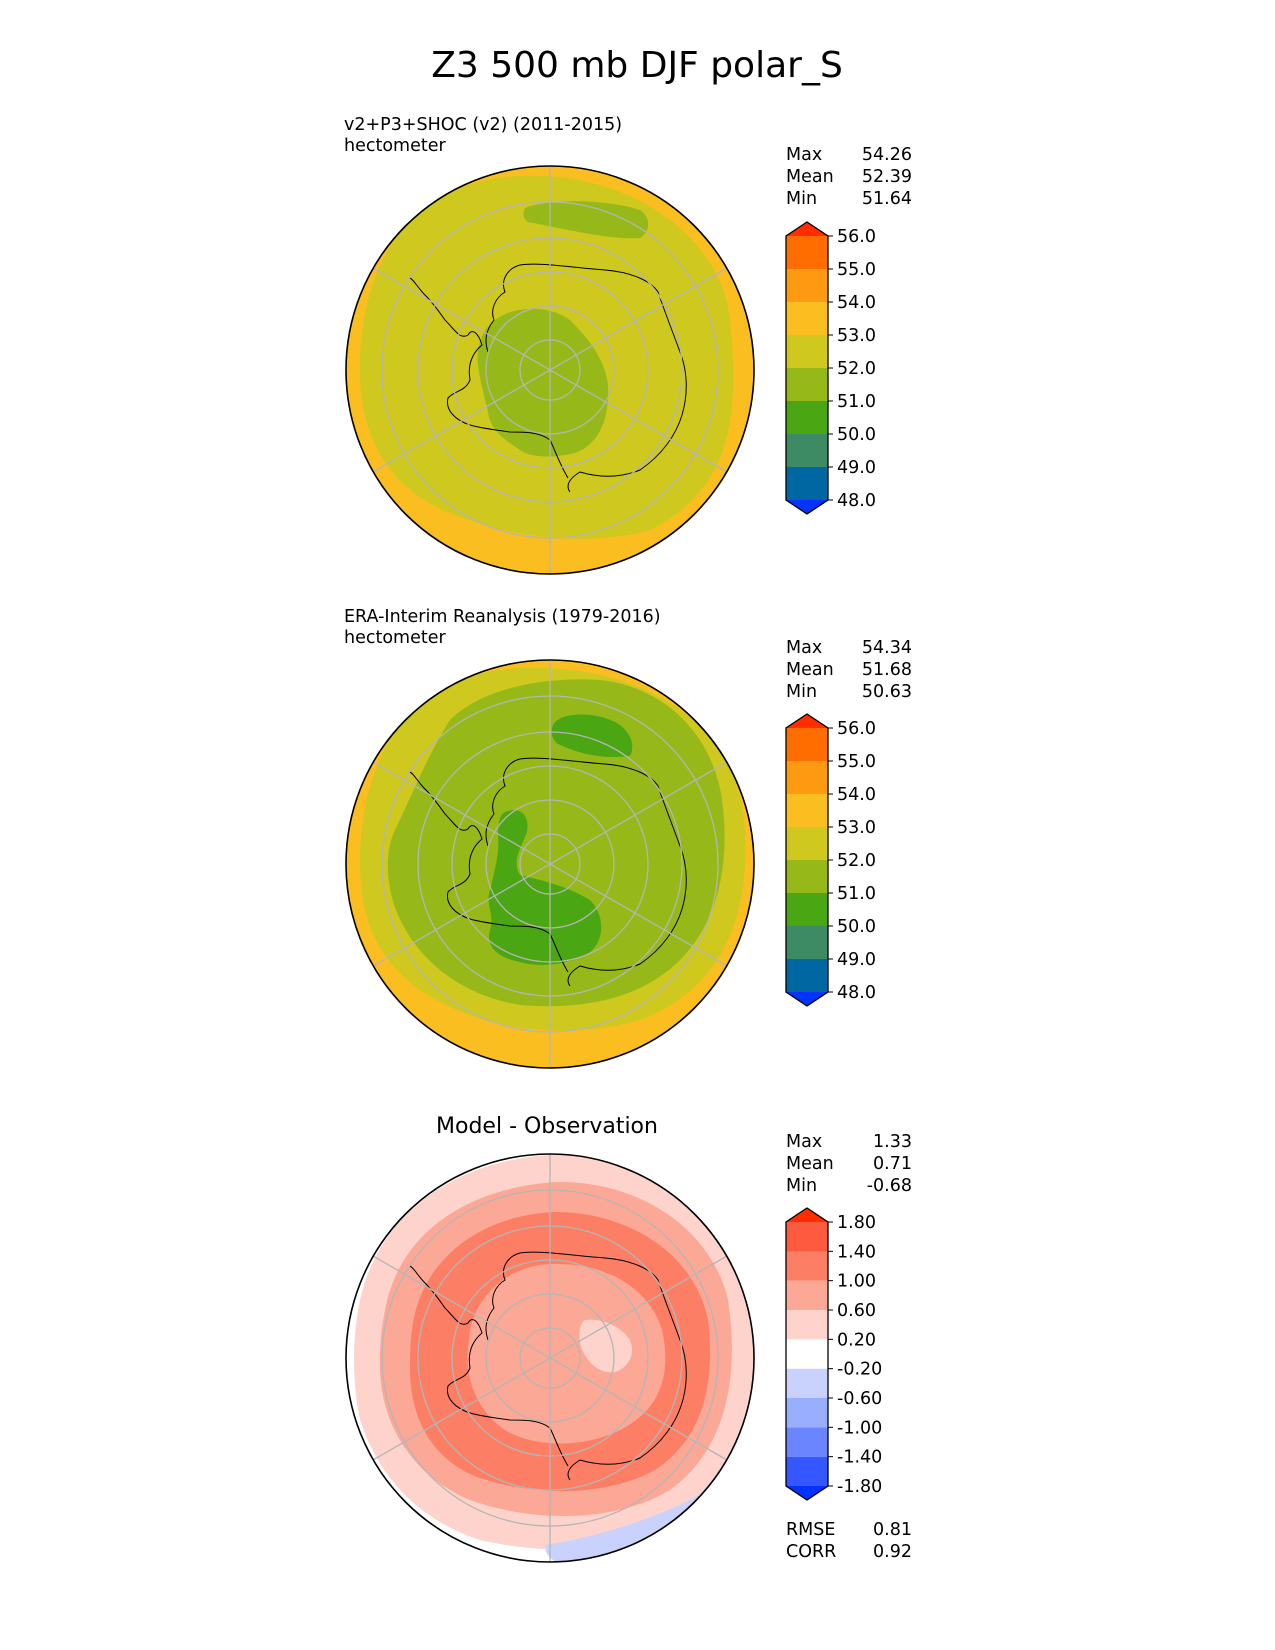 The image size is (1275, 1650). I want to click on panel-diff-max-value: 1.33, so click(892, 1142).